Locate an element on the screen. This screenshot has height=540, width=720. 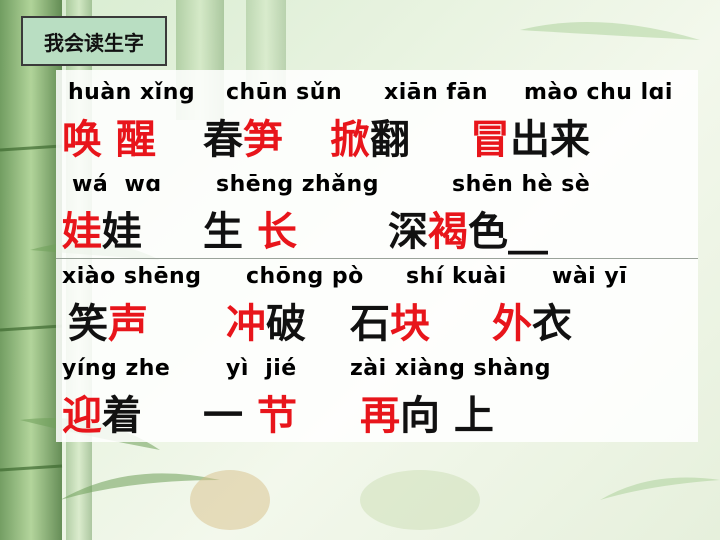
pinyin-word: mào chu lɑi is located at coordinates (598, 92).